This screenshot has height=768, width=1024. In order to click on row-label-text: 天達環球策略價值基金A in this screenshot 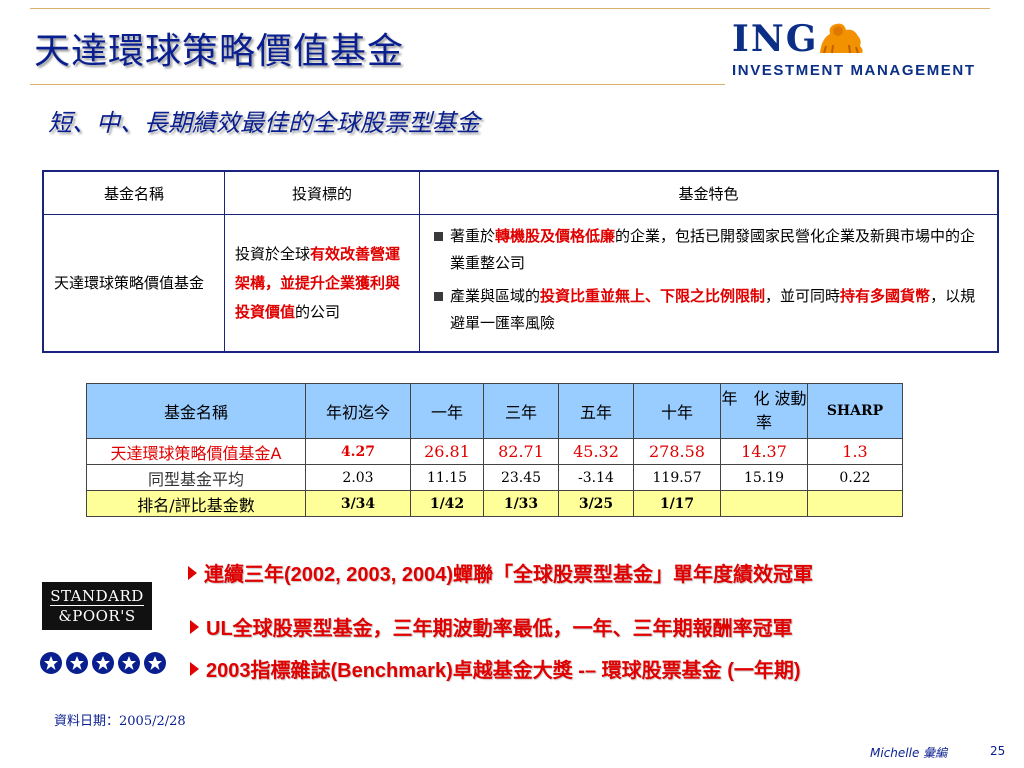, I will do `click(196, 453)`.